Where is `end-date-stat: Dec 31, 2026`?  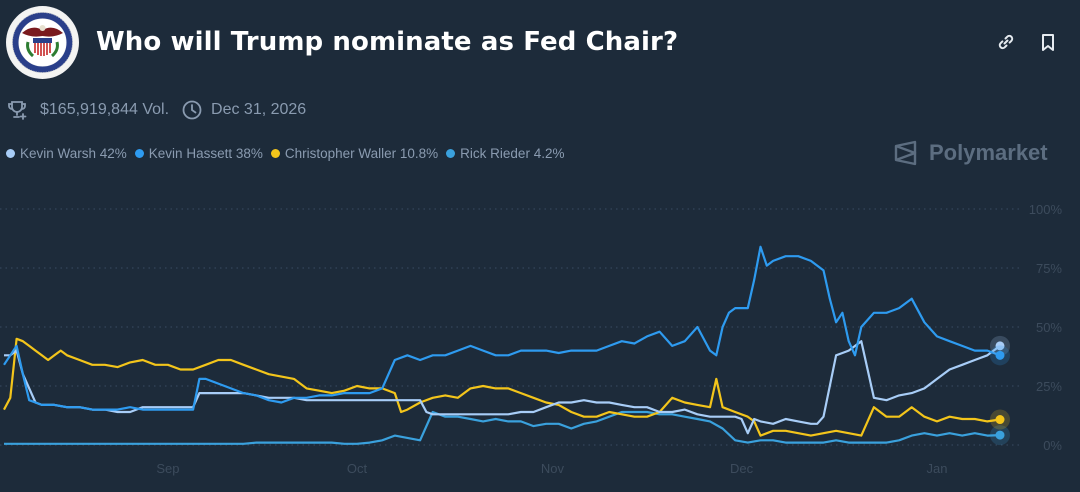
end-date-stat: Dec 31, 2026 is located at coordinates (243, 110).